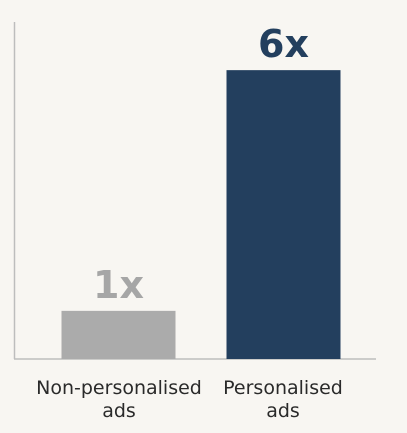 Image resolution: width=407 pixels, height=433 pixels. Describe the element at coordinates (119, 388) in the screenshot. I see `category-label-line: Non-personalised` at that location.